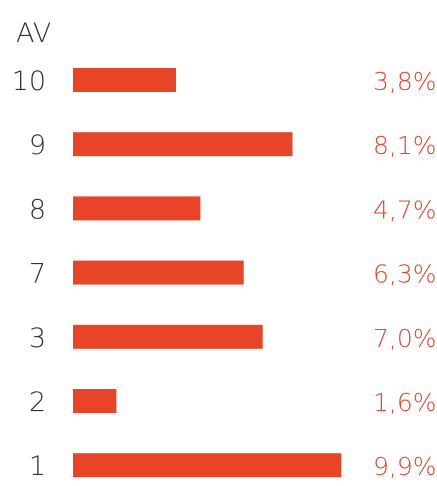 The width and height of the screenshot is (437, 486). Describe the element at coordinates (37, 209) in the screenshot. I see `category-label: 8` at that location.